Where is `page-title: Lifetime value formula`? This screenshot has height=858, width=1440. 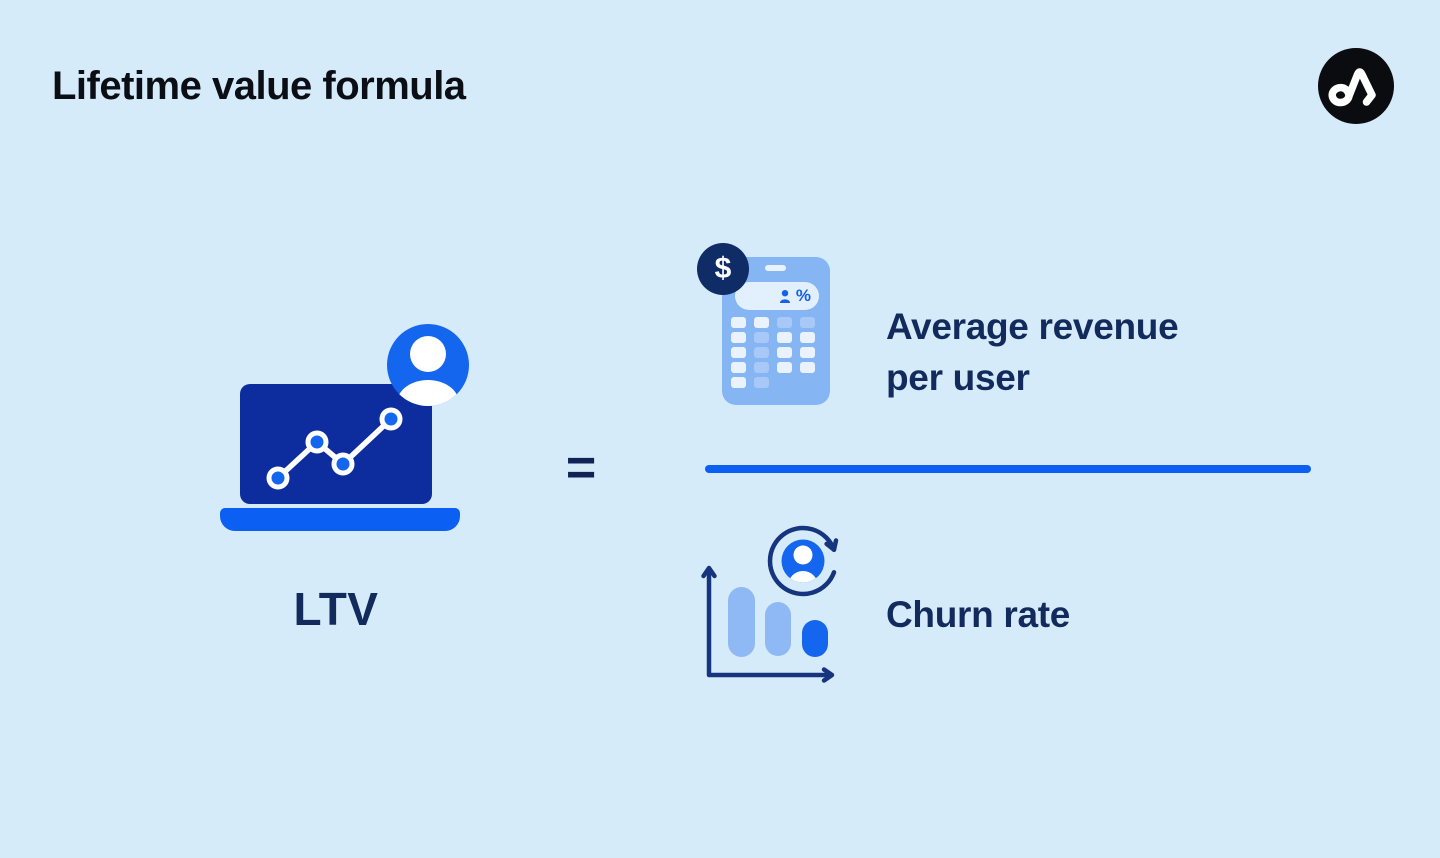
page-title: Lifetime value formula is located at coordinates (259, 86).